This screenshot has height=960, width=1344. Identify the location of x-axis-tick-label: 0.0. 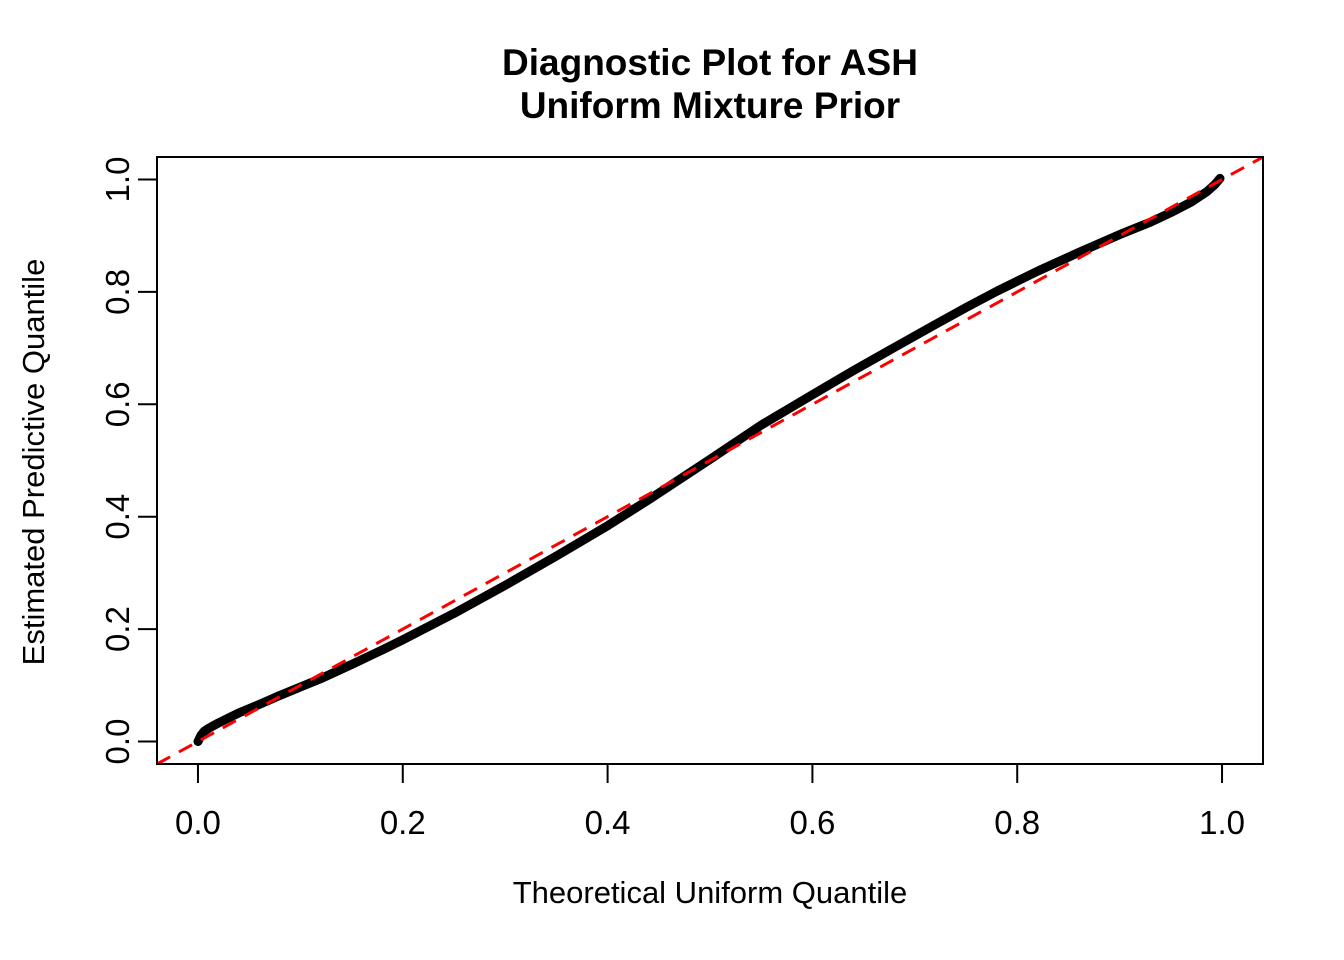
(198, 822).